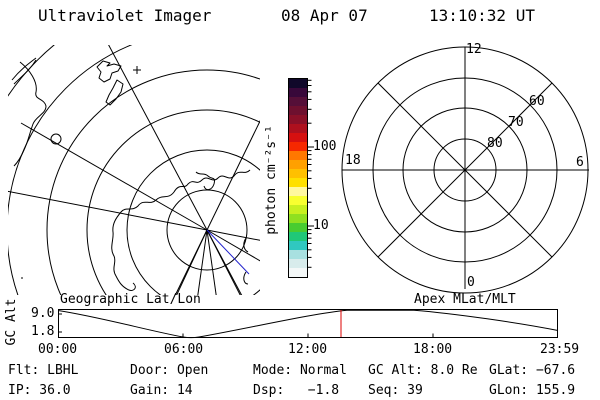 The image size is (600, 400). What do you see at coordinates (516, 122) in the screenshot?
I see `ring-label-70: 70` at bounding box center [516, 122].